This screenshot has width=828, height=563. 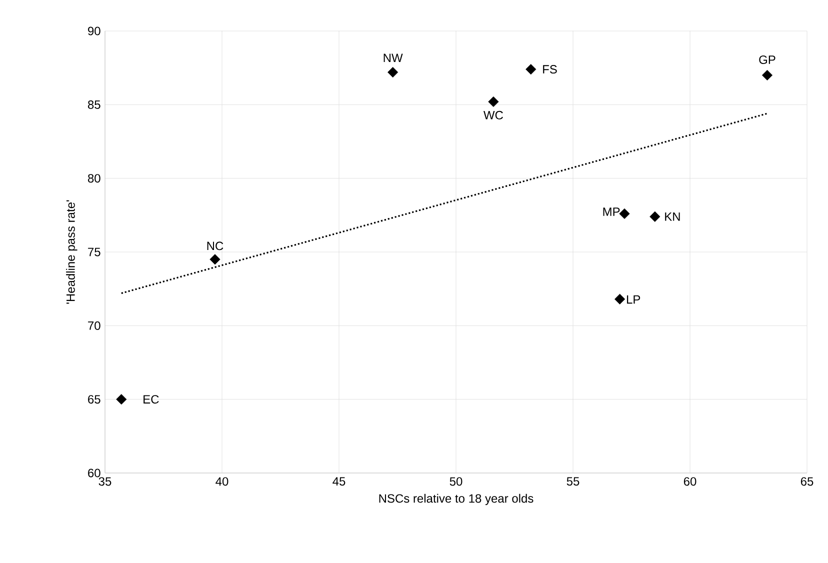 I want to click on annotation: FS, so click(x=550, y=69).